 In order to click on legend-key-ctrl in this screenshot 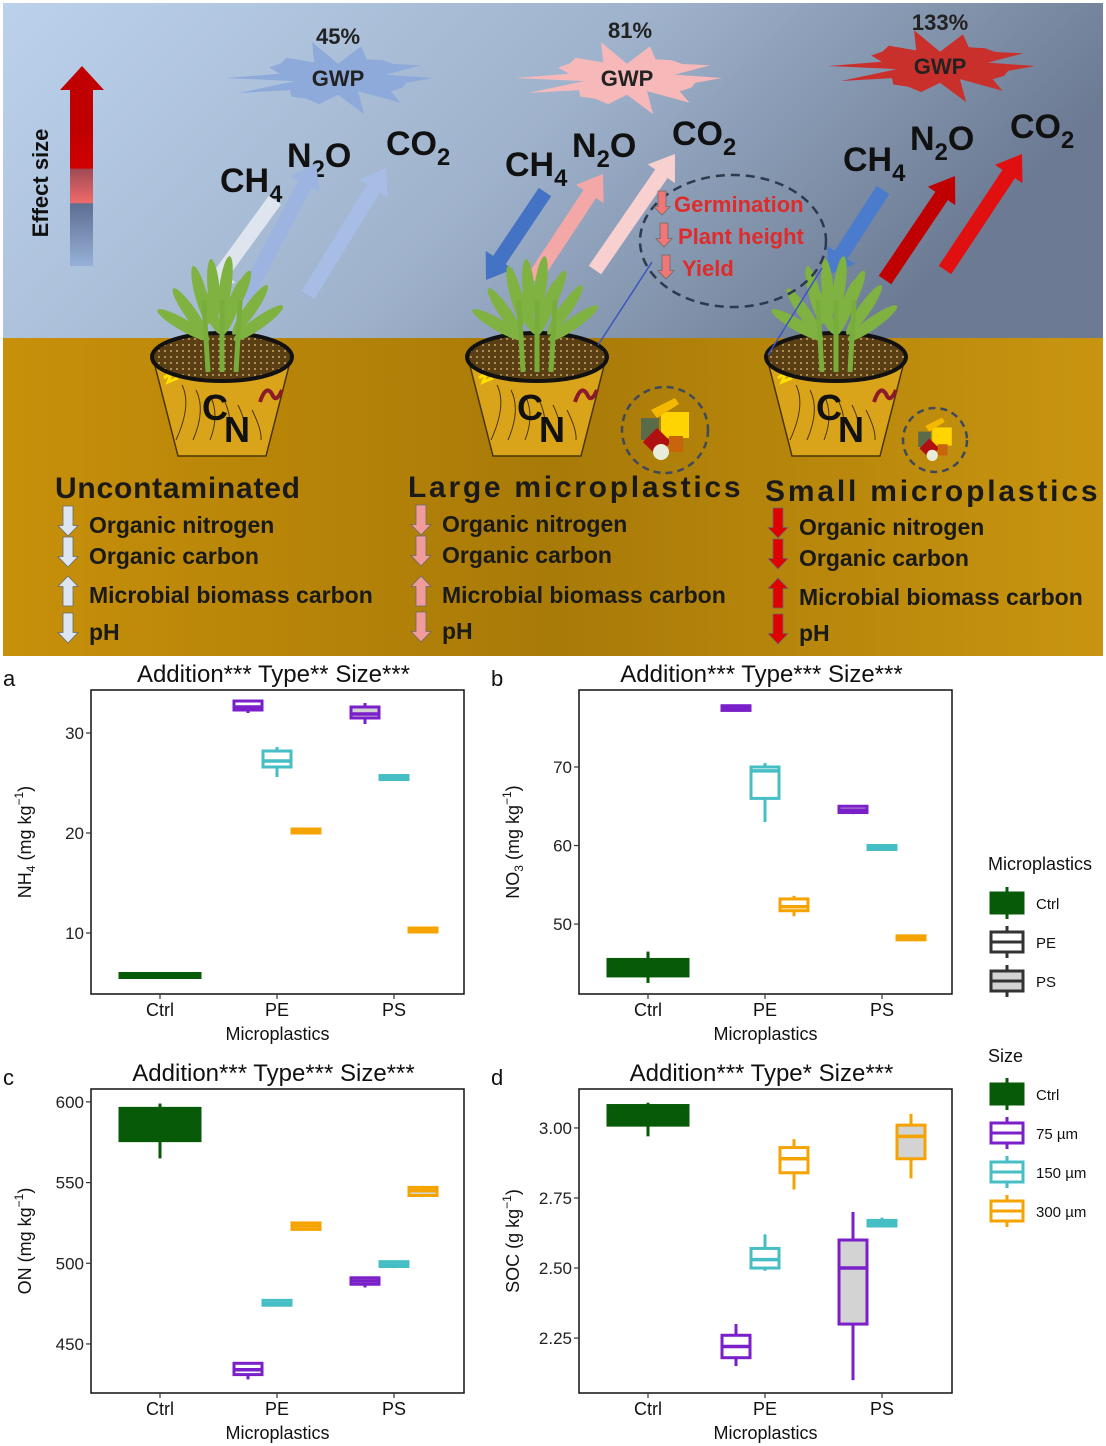, I will do `click(1007, 903)`.